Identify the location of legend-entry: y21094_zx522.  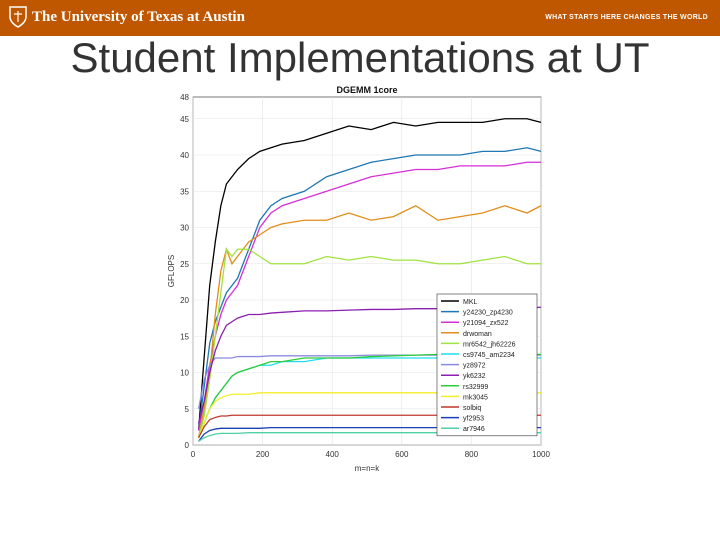
(486, 323).